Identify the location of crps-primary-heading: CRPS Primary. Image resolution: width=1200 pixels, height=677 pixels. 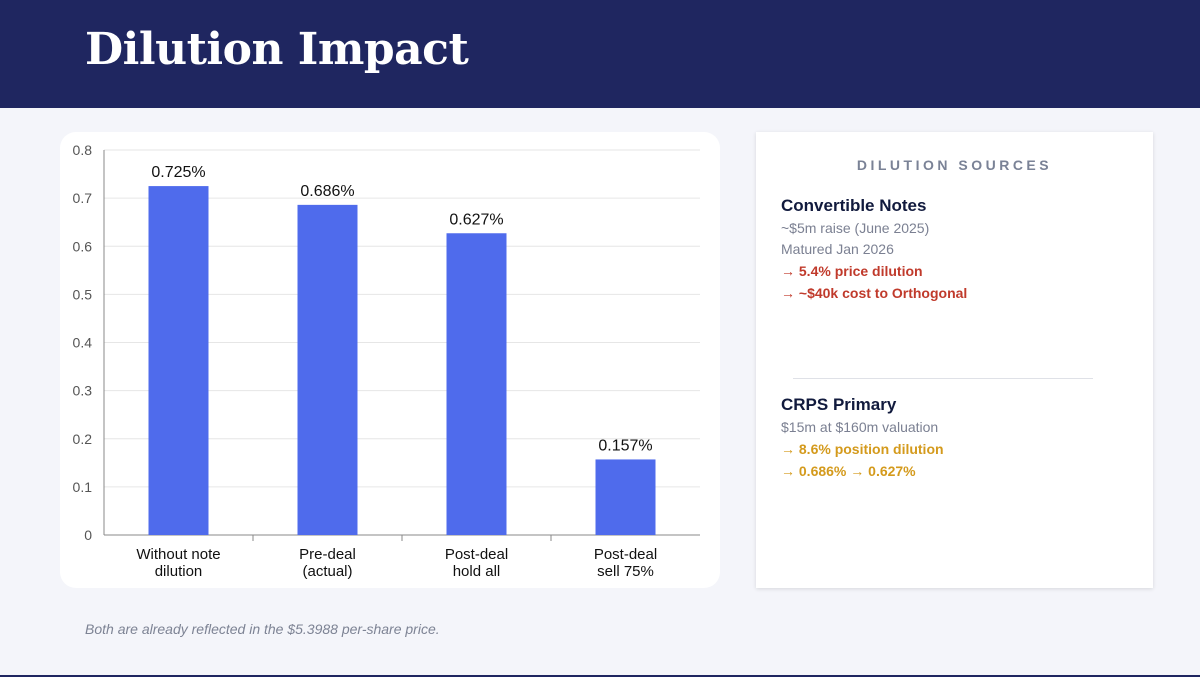
(839, 404).